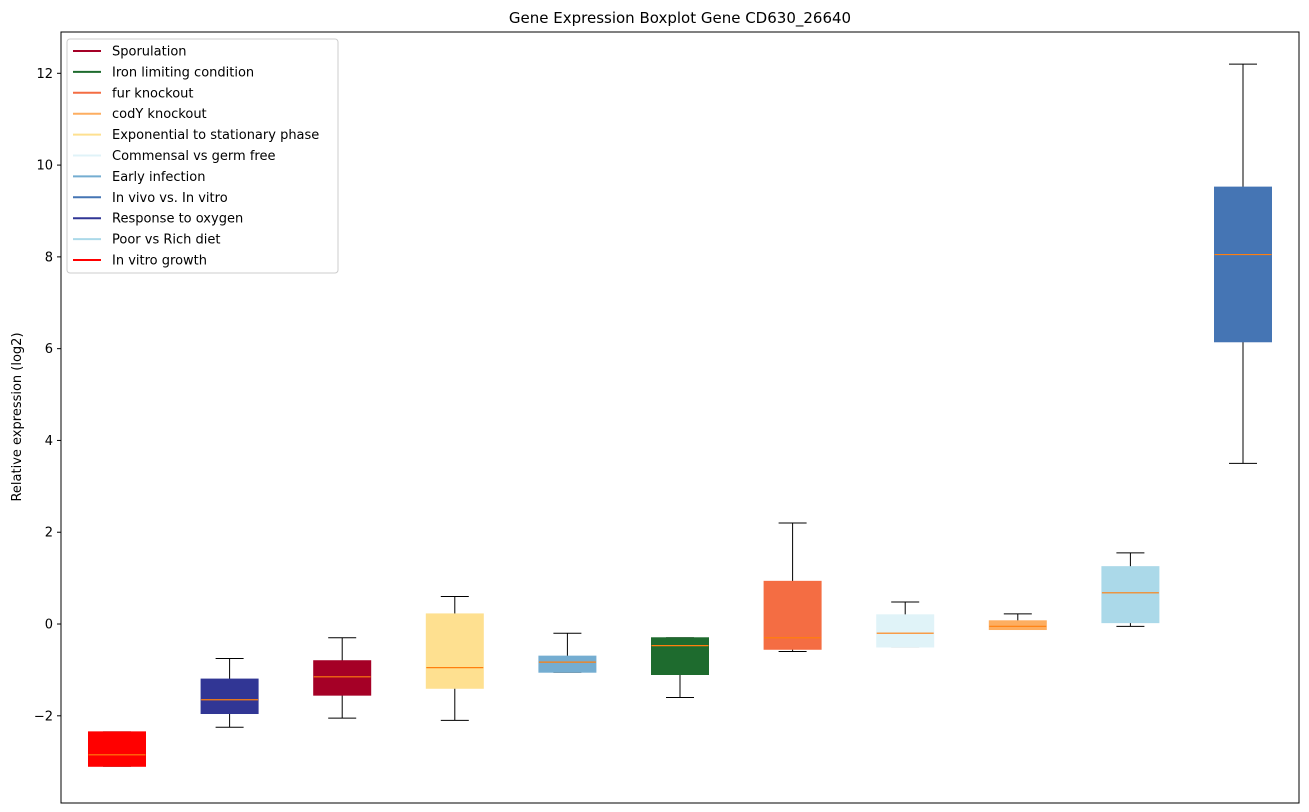  I want to click on legend-label: Response to oxygen, so click(177, 219).